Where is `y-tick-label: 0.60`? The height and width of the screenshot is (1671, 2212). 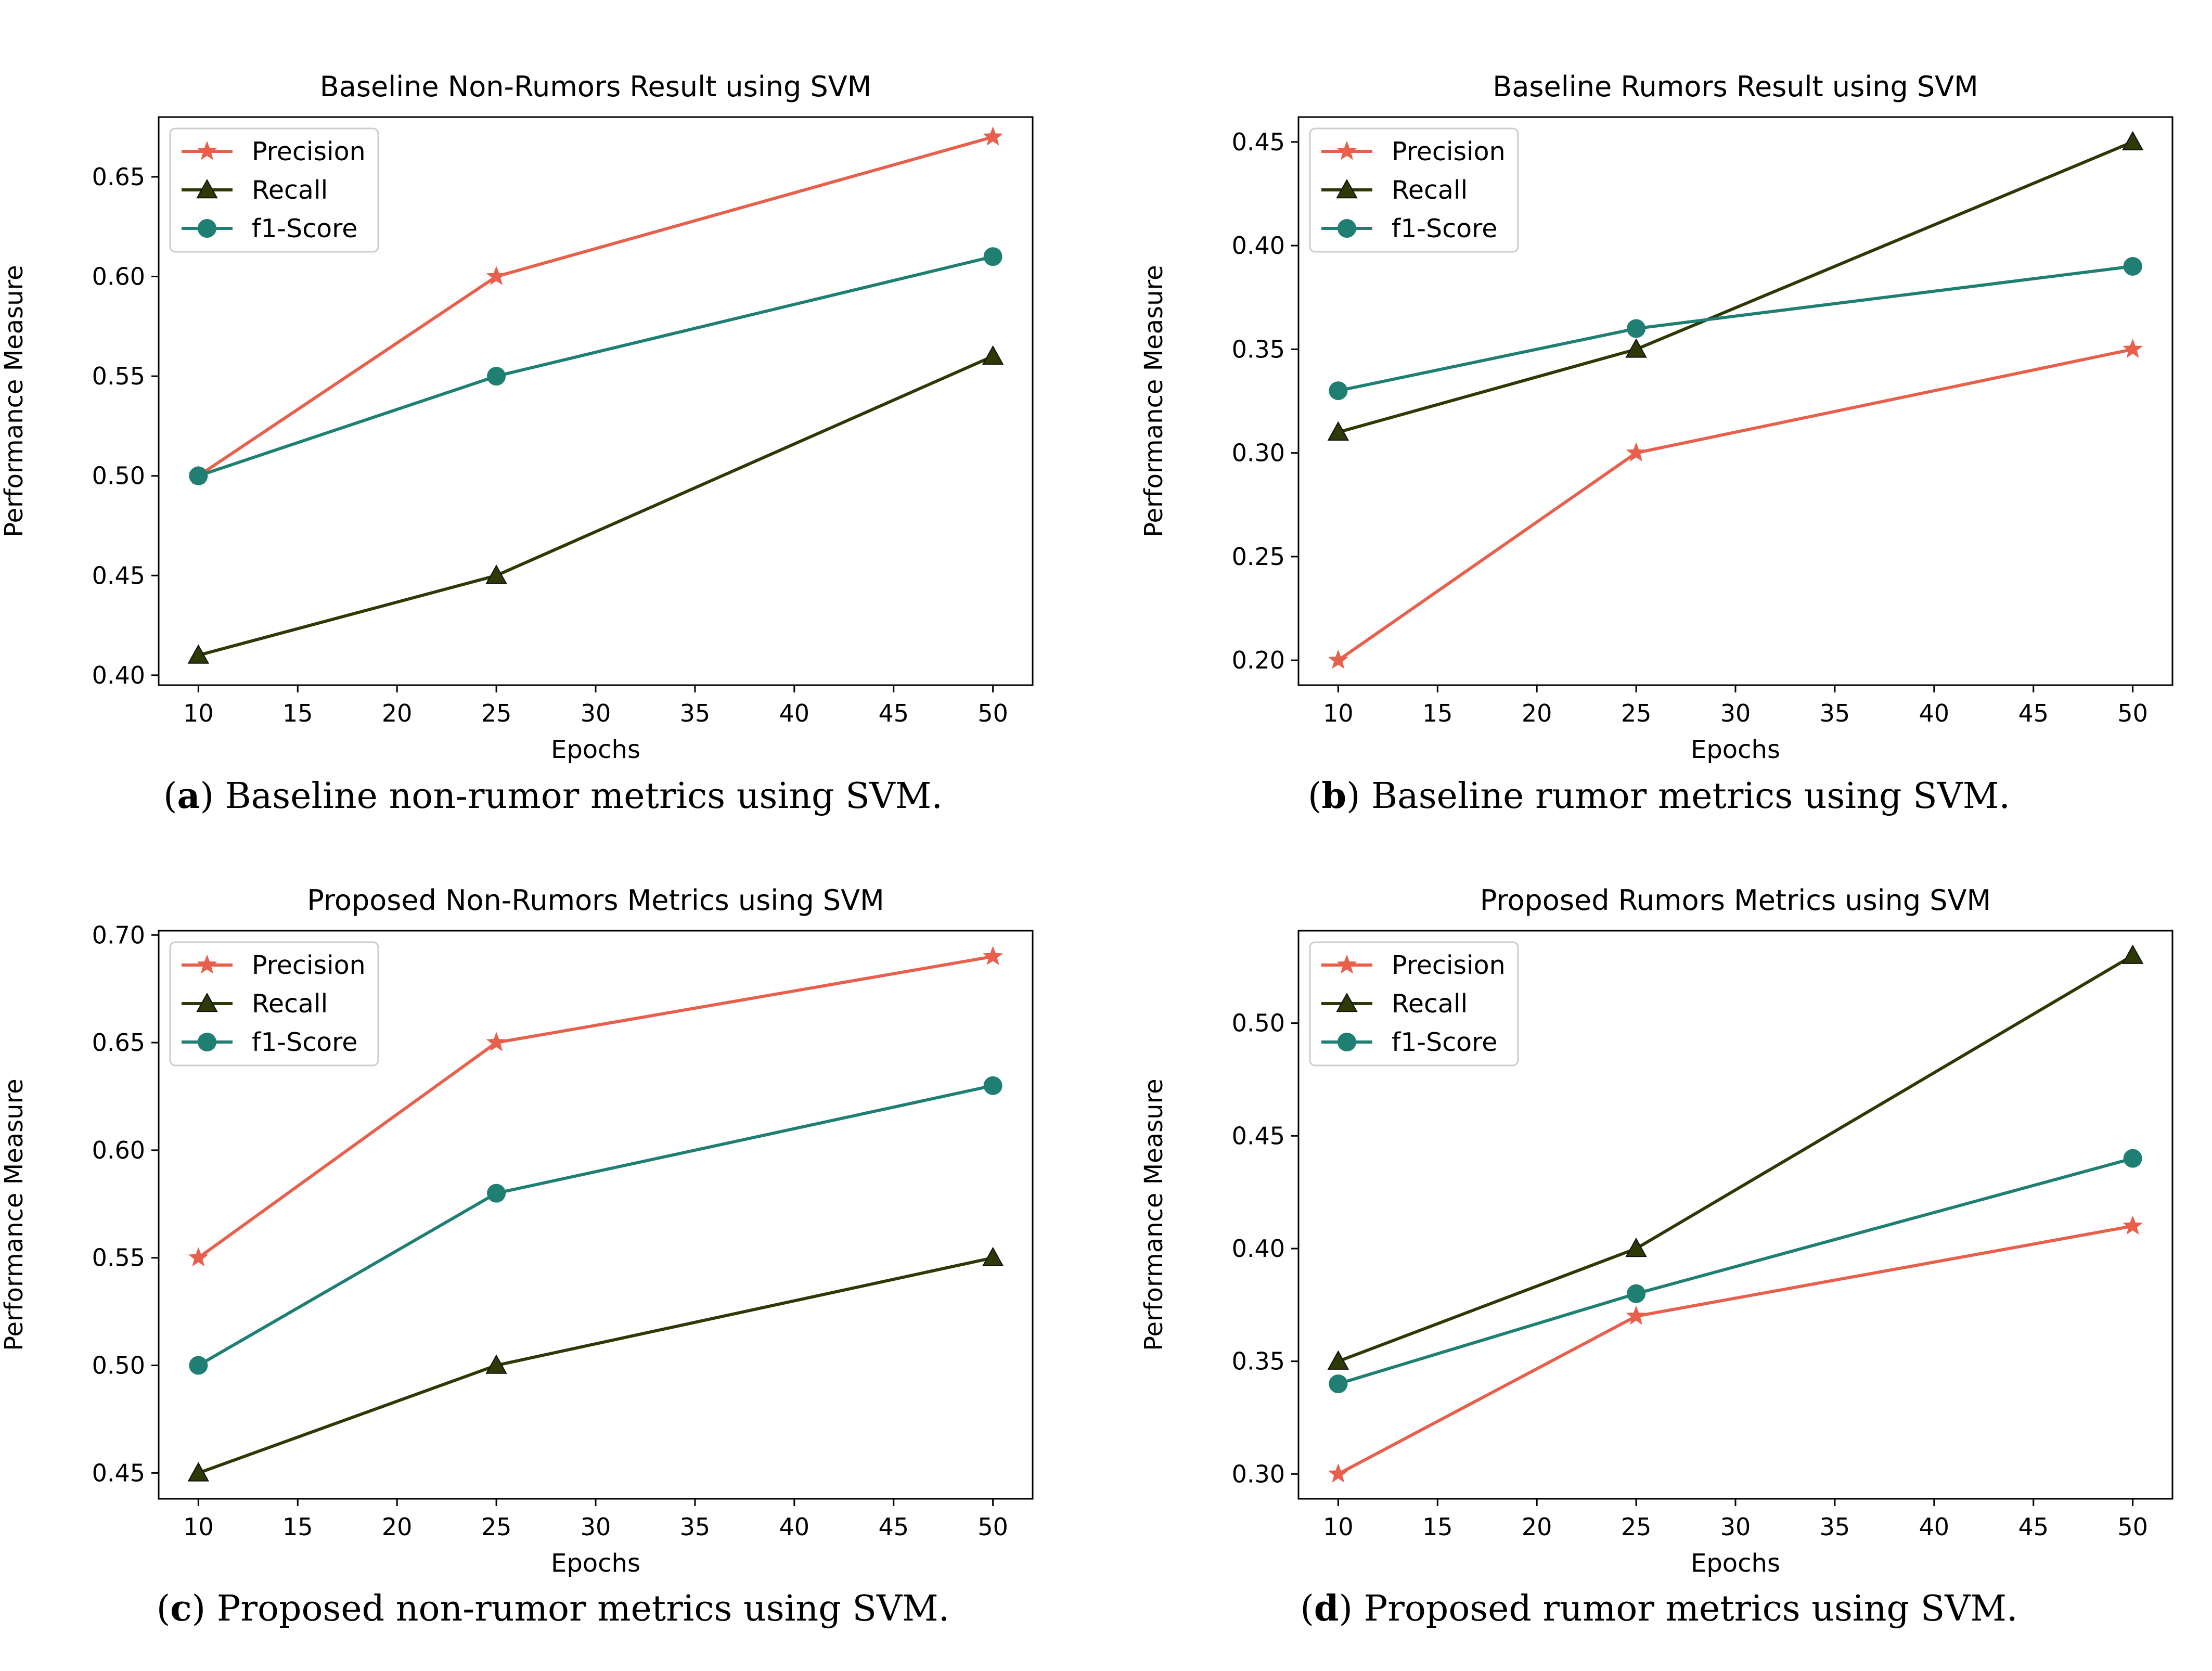
y-tick-label: 0.60 is located at coordinates (118, 277).